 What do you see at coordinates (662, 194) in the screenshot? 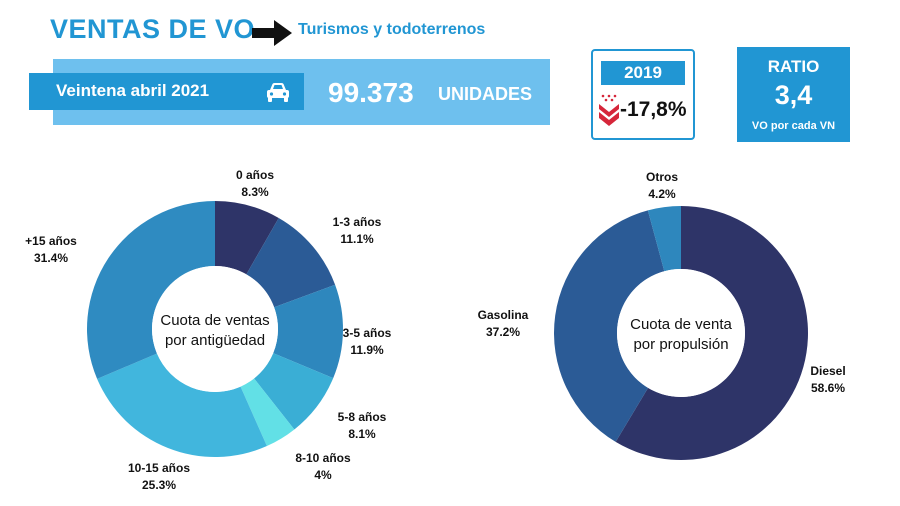
I see `fuel-value-label: 4.2%` at bounding box center [662, 194].